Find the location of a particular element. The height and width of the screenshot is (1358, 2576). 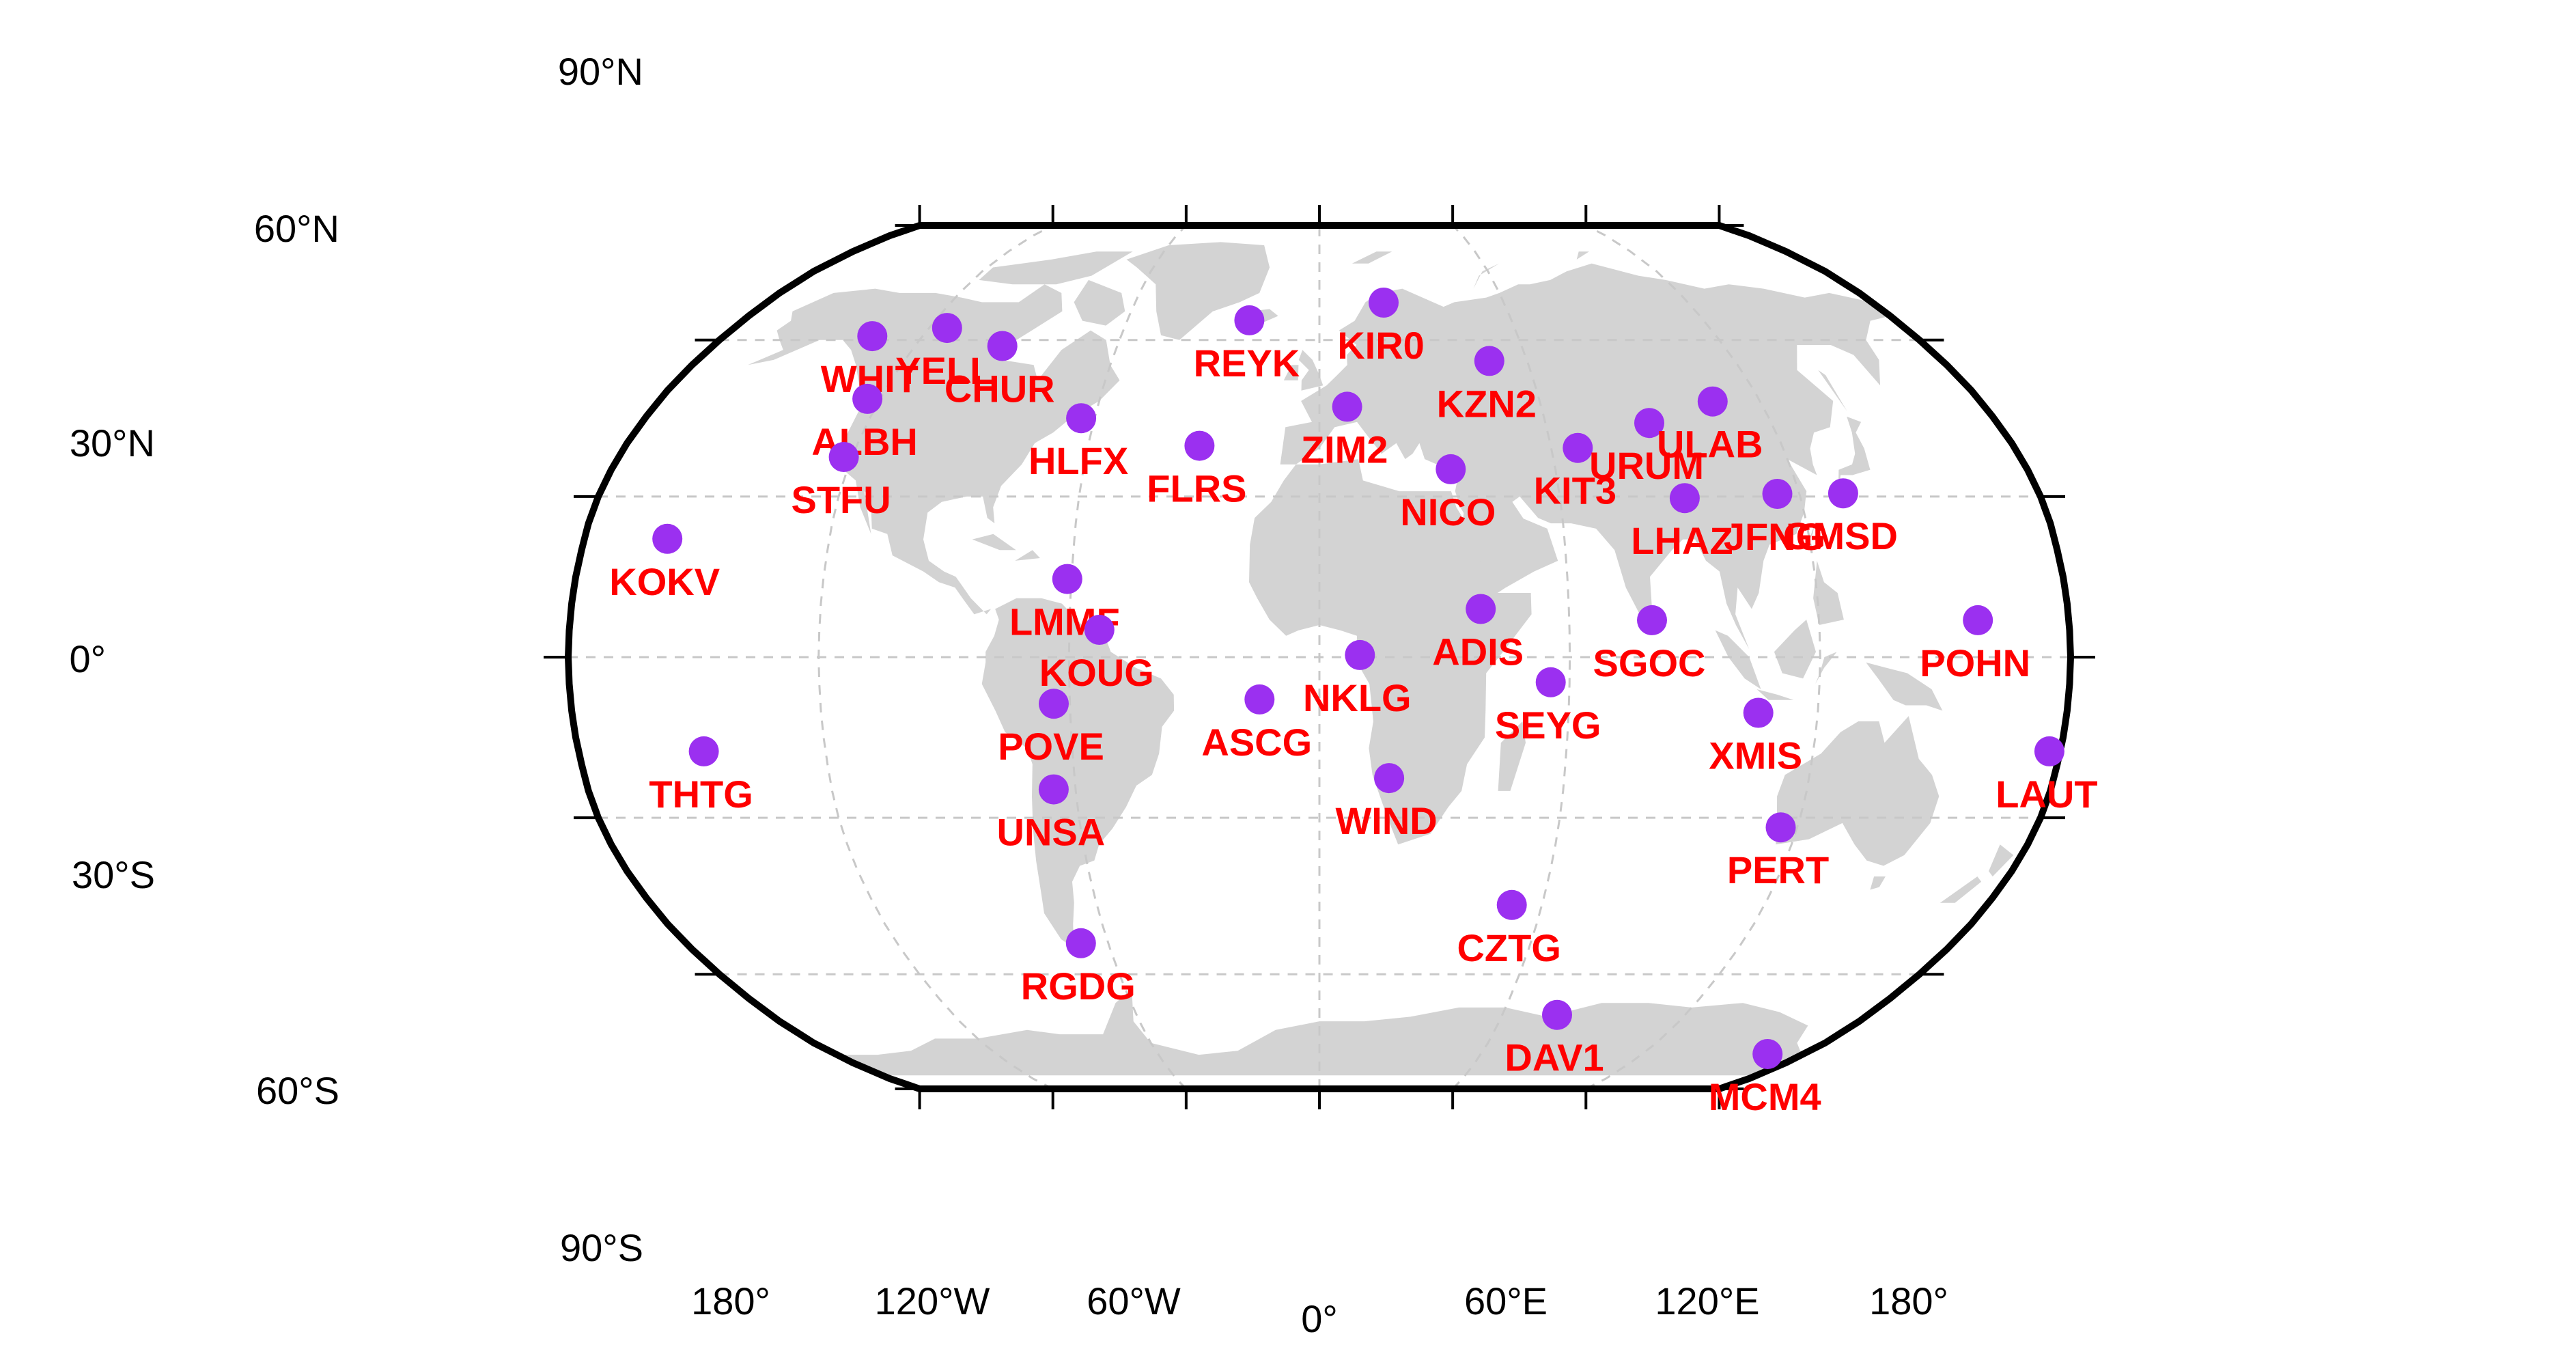

station-label: ZIM2 is located at coordinates (1344, 449).